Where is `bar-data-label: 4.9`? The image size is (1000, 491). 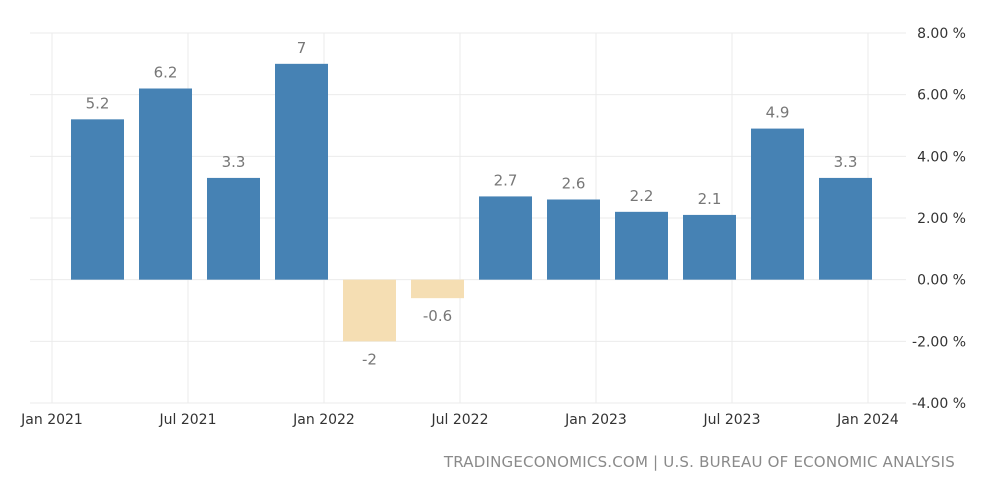 bar-data-label: 4.9 is located at coordinates (778, 113).